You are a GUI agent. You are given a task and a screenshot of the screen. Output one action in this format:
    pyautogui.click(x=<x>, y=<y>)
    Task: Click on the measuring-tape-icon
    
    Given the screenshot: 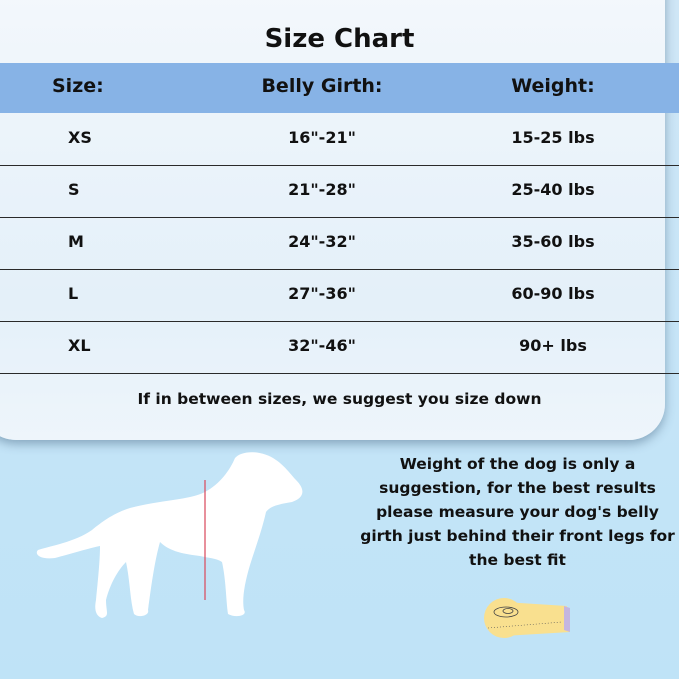 What is the action you would take?
    pyautogui.click(x=527, y=618)
    